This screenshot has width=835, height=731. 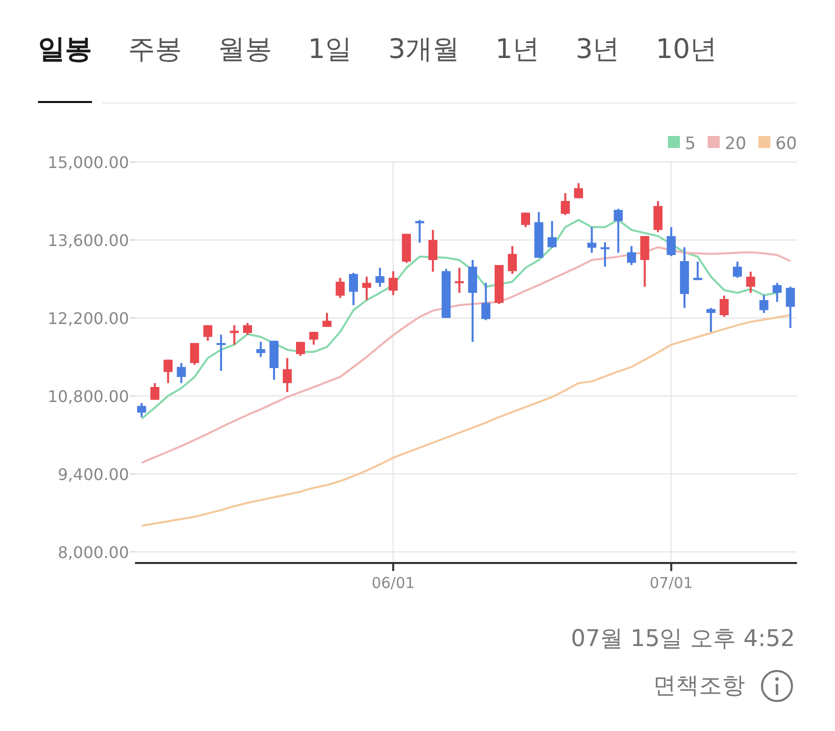 What do you see at coordinates (88, 396) in the screenshot?
I see `y-tick-label: 10,800.00` at bounding box center [88, 396].